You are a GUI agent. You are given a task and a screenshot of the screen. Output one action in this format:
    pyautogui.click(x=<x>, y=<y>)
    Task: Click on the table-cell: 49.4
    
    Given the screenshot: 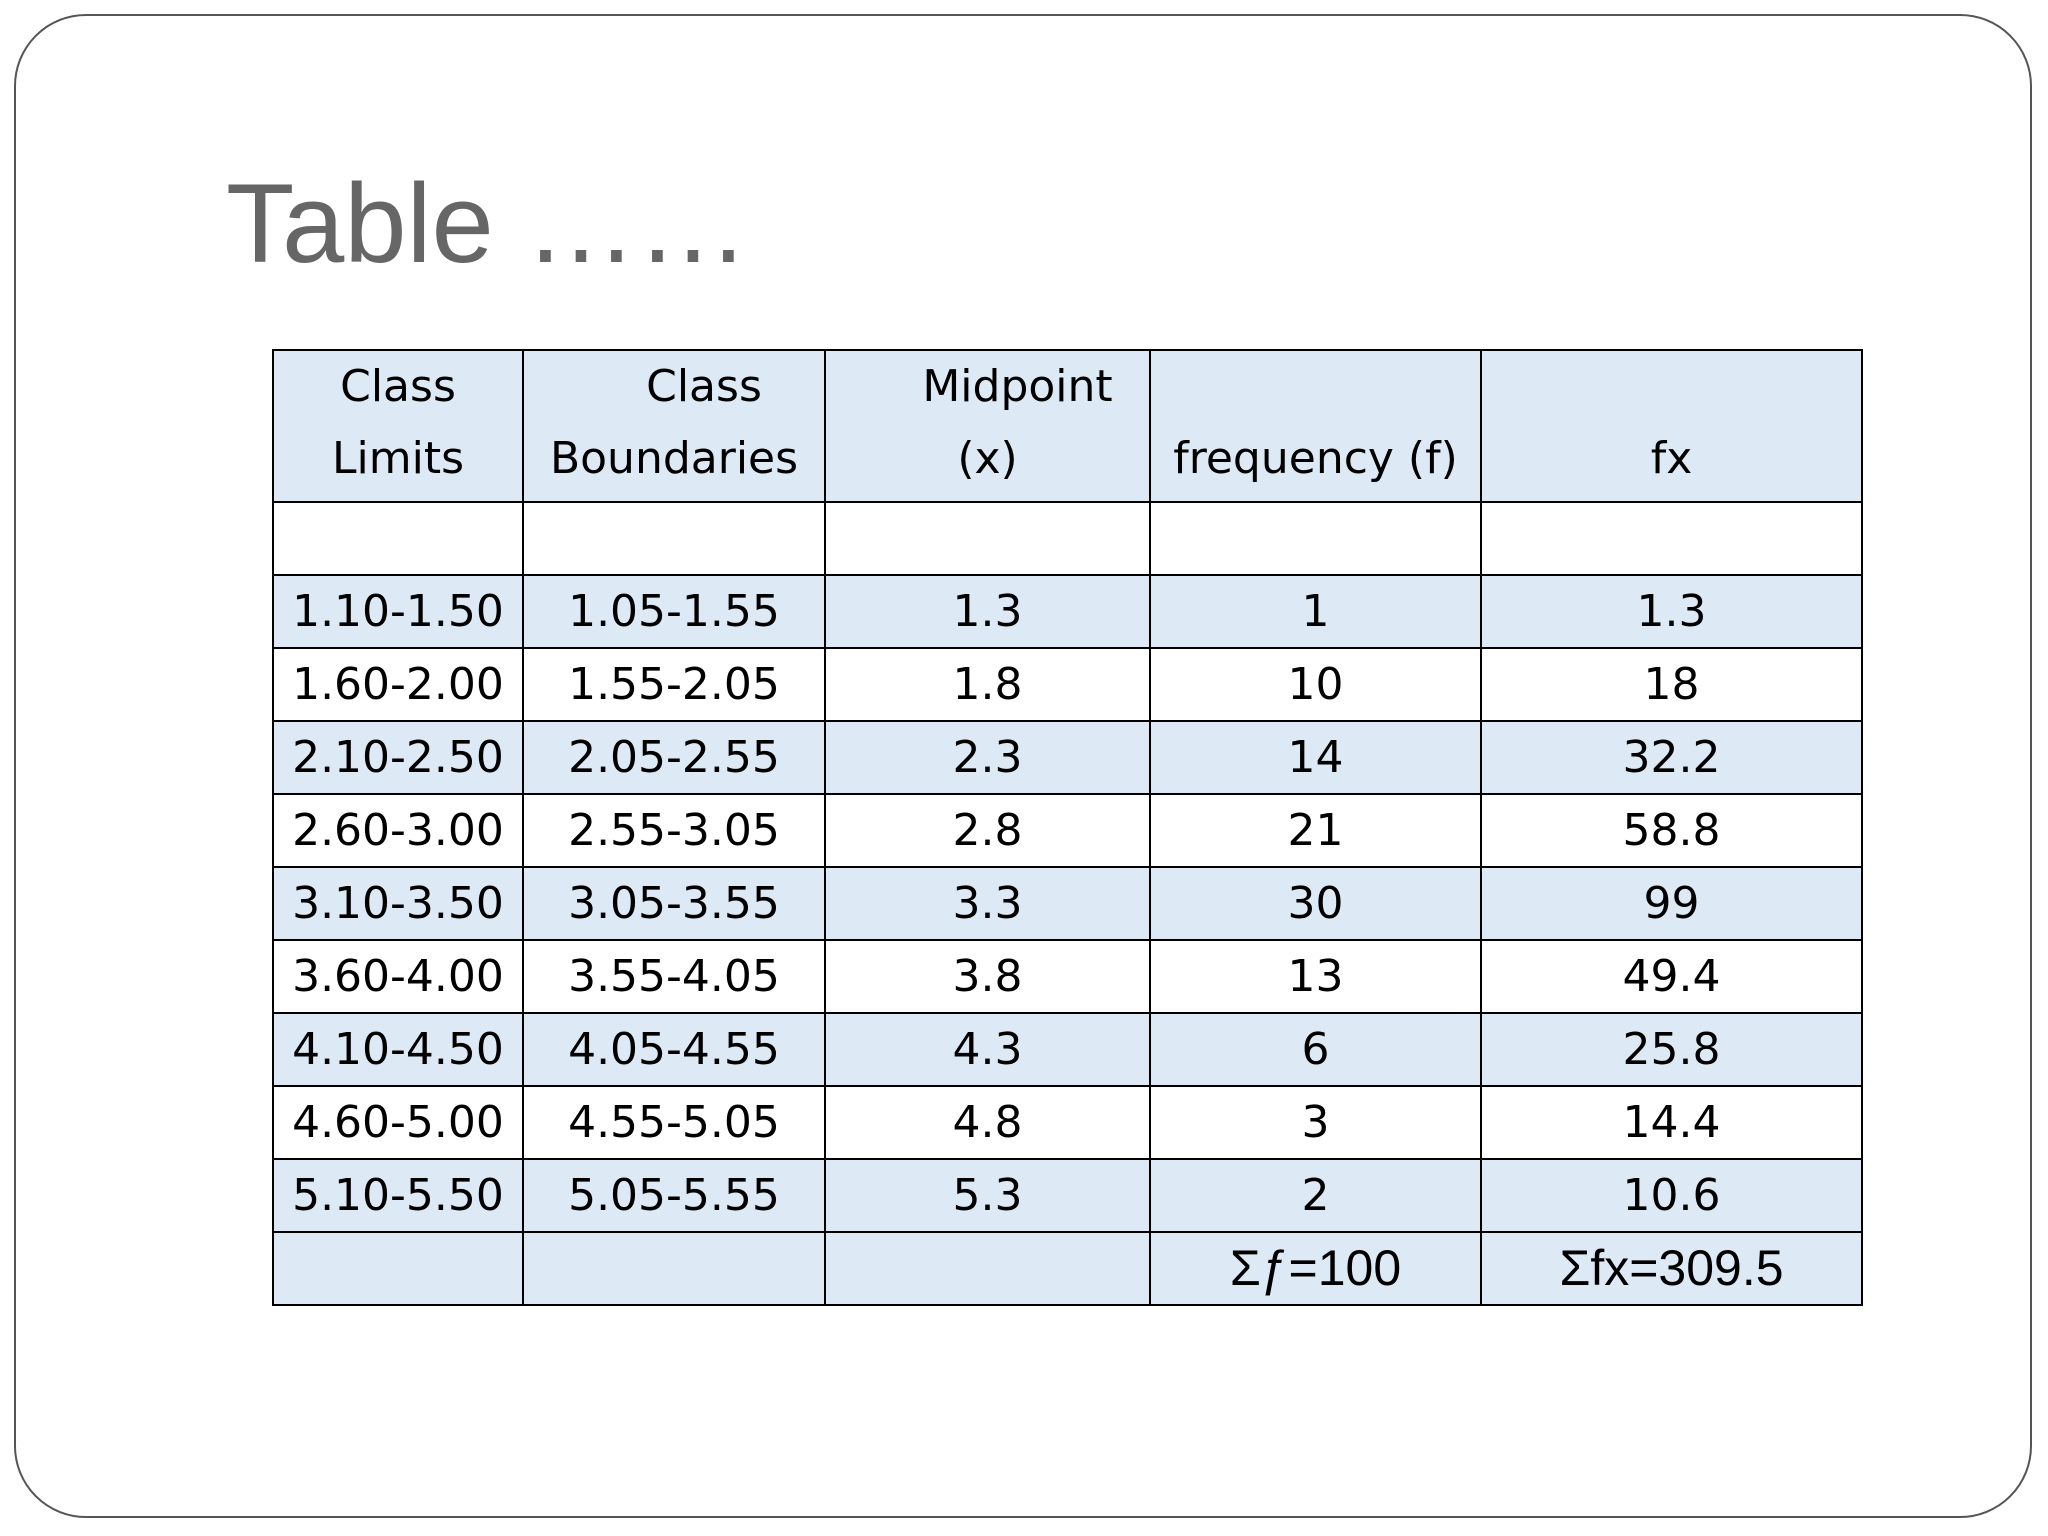 What is the action you would take?
    pyautogui.click(x=1671, y=976)
    